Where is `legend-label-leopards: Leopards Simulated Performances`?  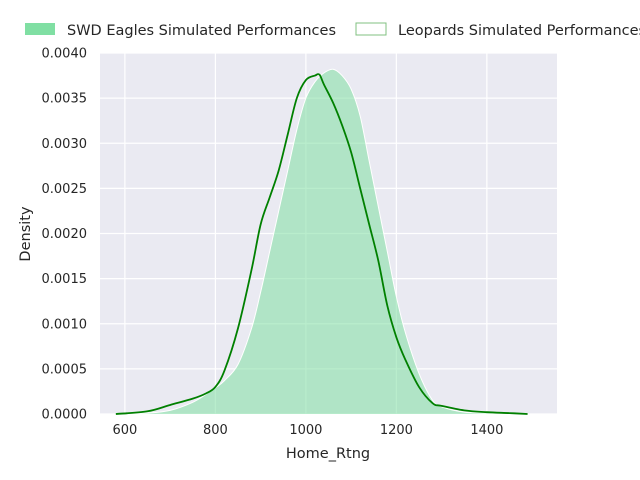
legend-label-leopards: Leopards Simulated Performances is located at coordinates (519, 31).